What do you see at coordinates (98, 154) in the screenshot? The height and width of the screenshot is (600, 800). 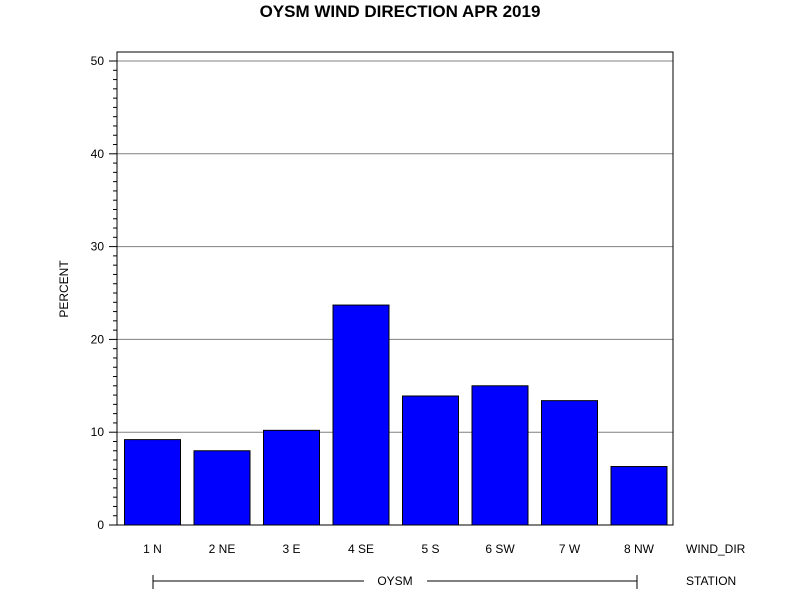 I see `y-tick-label: 40` at bounding box center [98, 154].